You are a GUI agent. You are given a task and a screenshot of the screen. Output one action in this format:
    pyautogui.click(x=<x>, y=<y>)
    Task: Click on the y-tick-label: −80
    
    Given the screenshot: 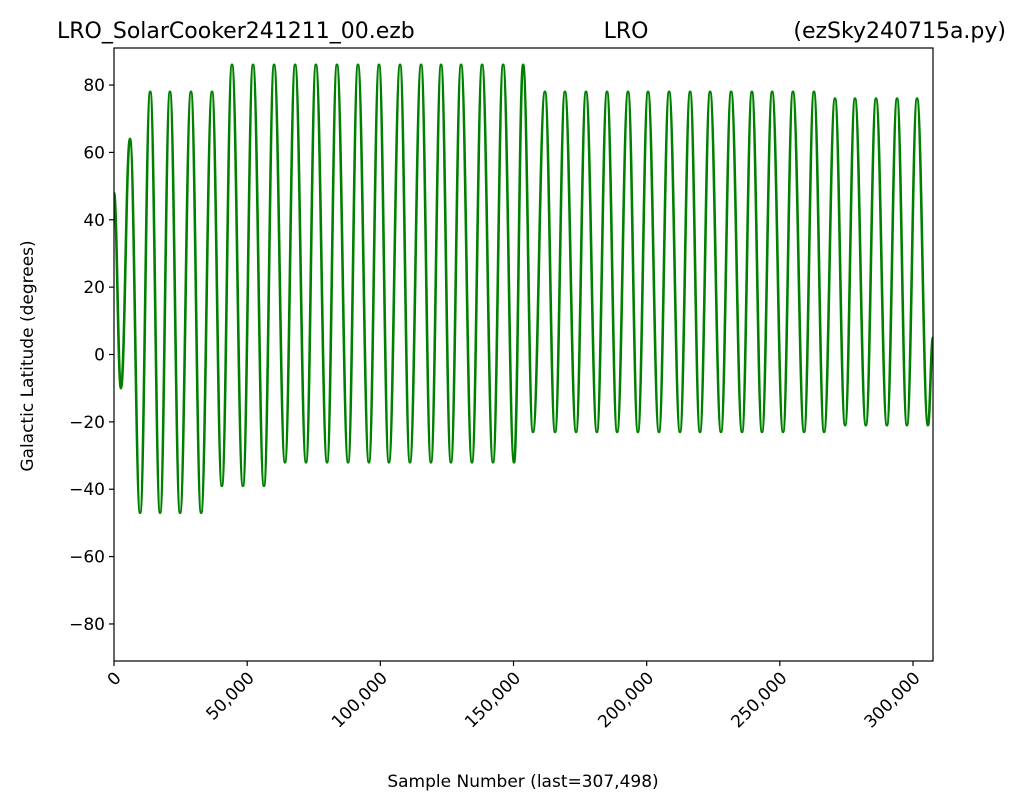 What is the action you would take?
    pyautogui.click(x=87, y=625)
    